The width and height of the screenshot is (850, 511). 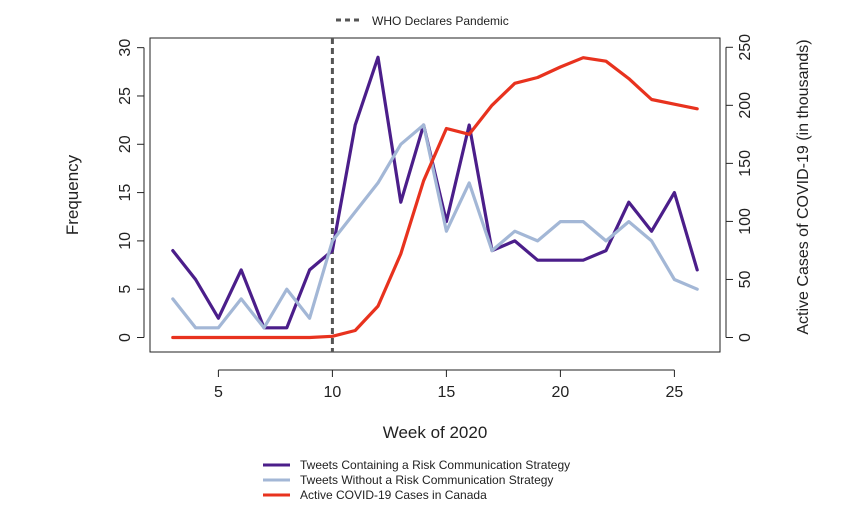 I want to click on y-tick-label: 20, so click(x=125, y=144).